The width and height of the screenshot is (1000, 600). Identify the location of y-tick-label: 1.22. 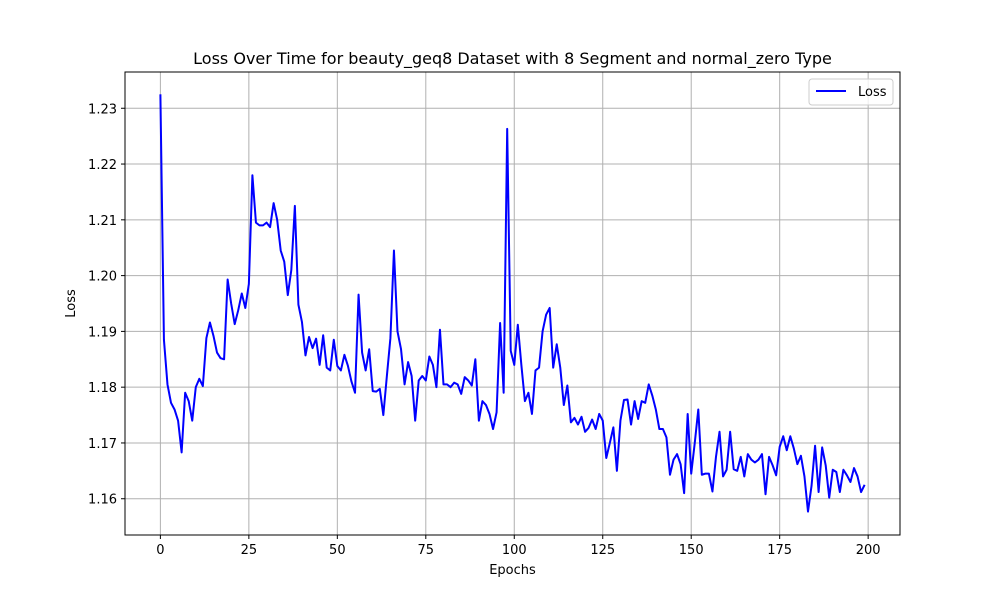
(102, 165).